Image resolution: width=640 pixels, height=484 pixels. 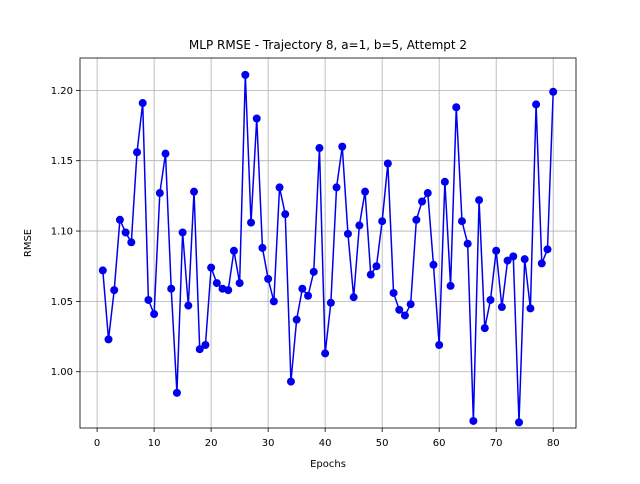 What do you see at coordinates (439, 443) in the screenshot?
I see `x-tick-label: 60` at bounding box center [439, 443].